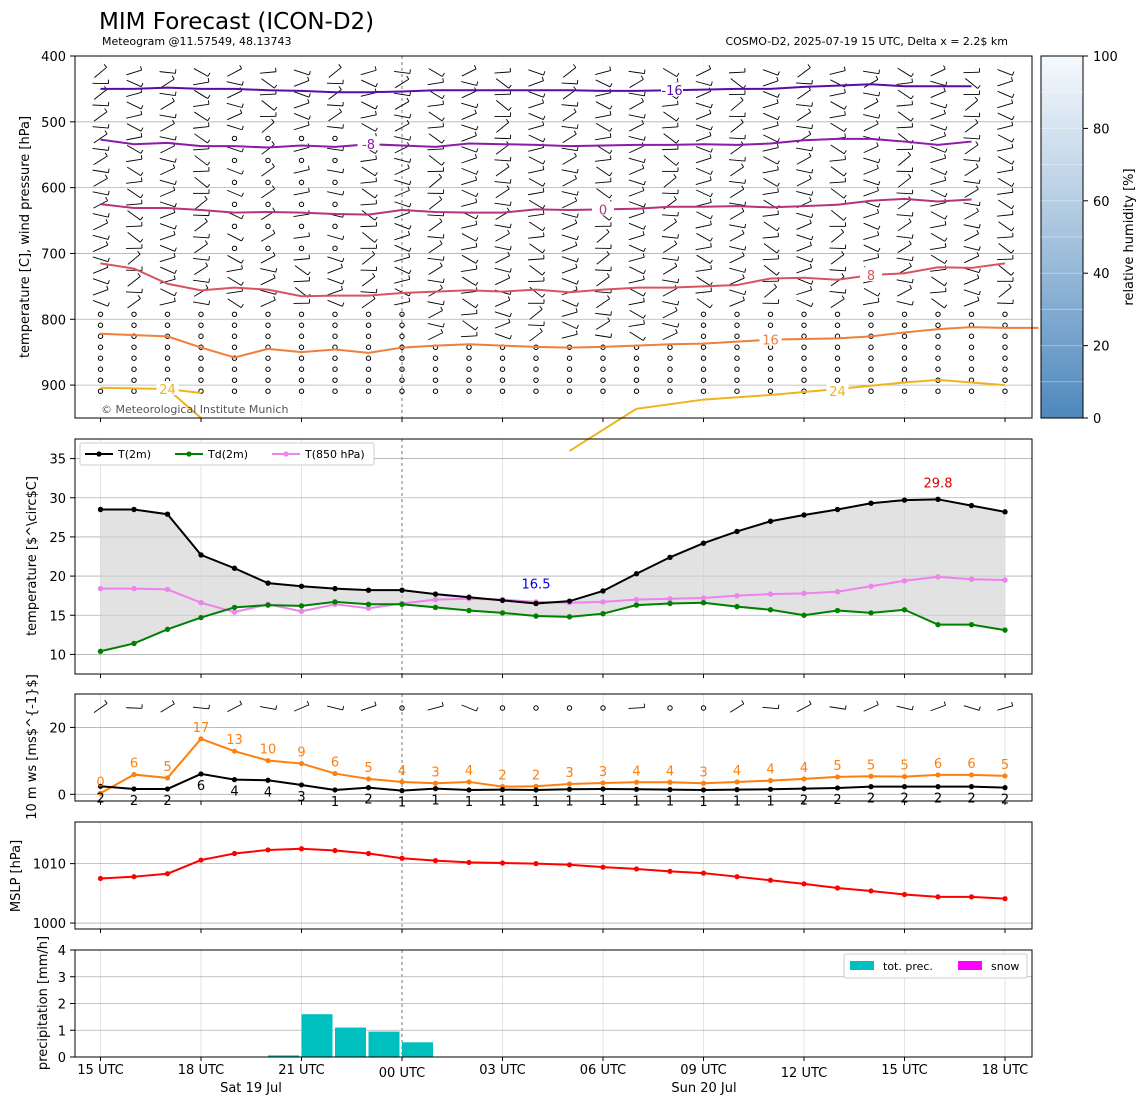  What do you see at coordinates (553, 875) in the screenshot?
I see `mslp-frame` at bounding box center [553, 875].